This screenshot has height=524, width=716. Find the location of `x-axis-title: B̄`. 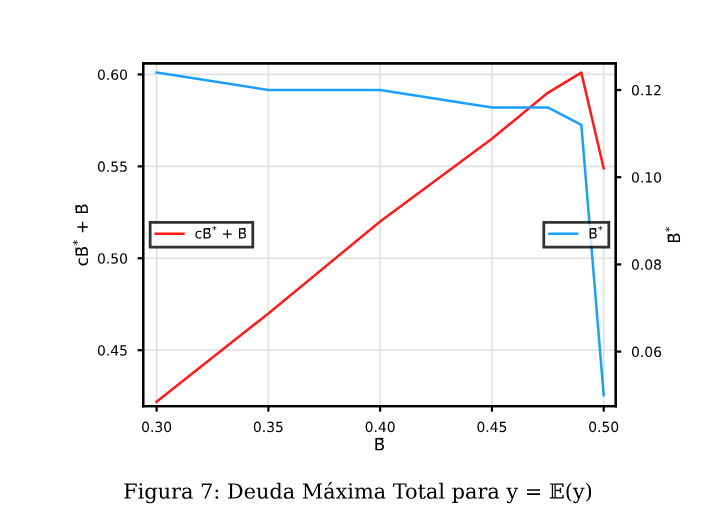

x-axis-title: B̄ is located at coordinates (380, 444).